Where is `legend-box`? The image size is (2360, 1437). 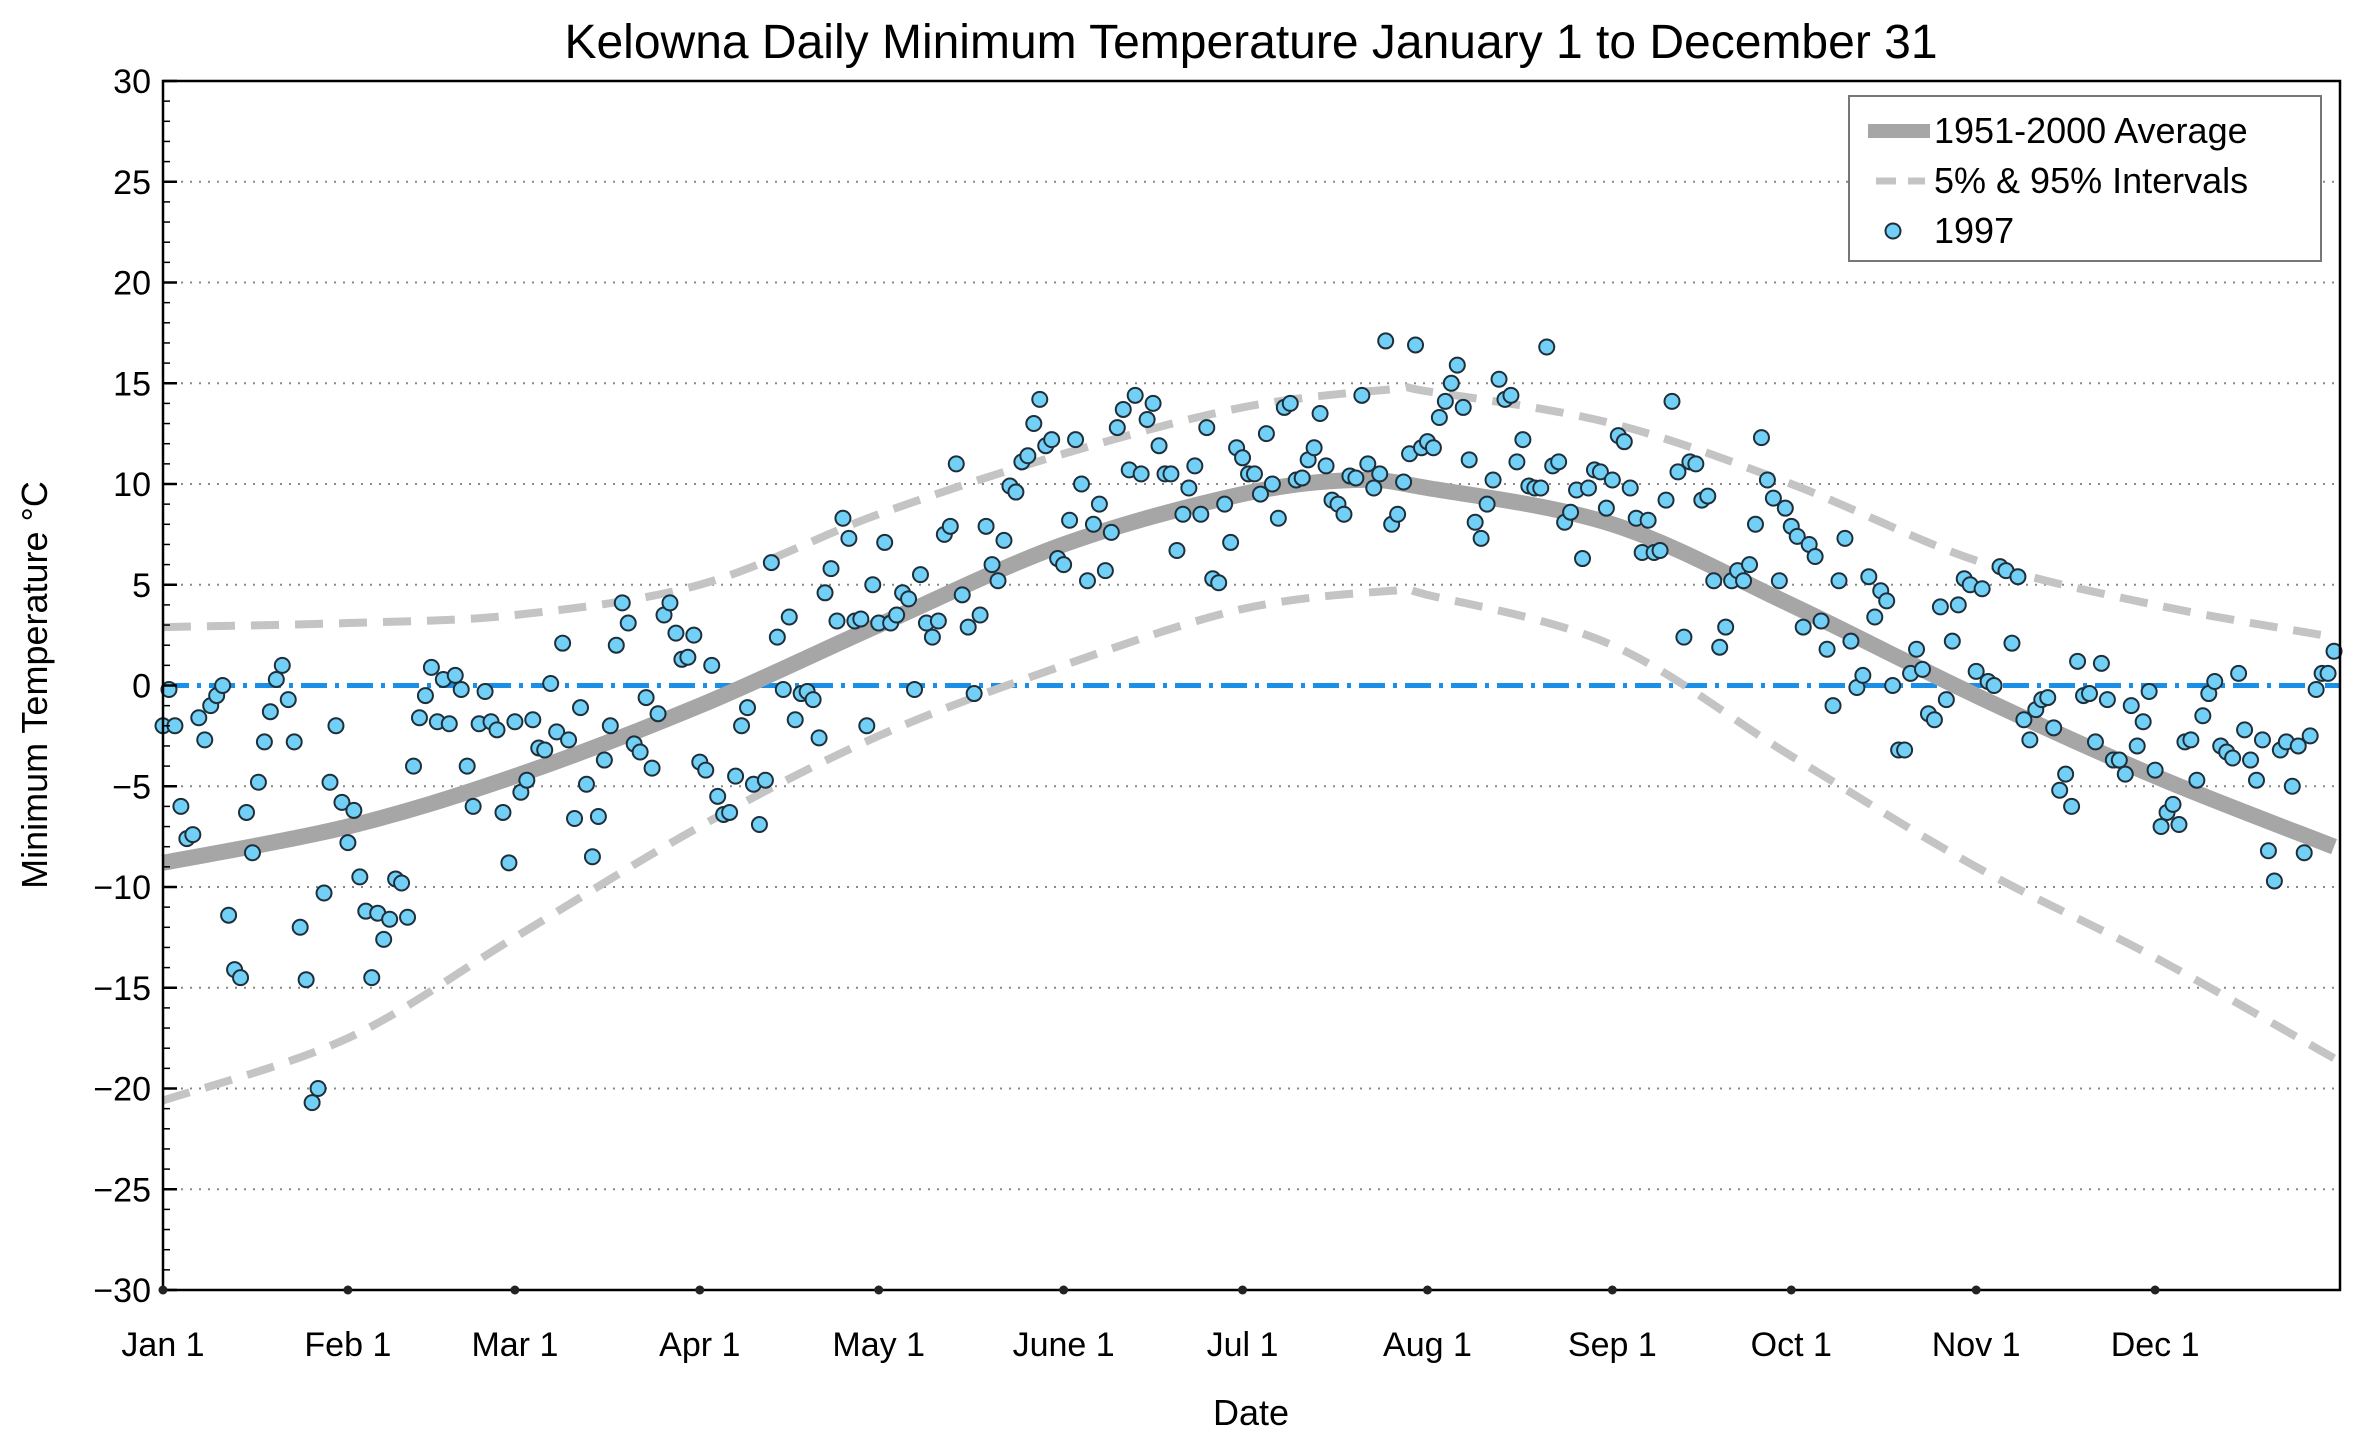
legend-box is located at coordinates (2085, 178).